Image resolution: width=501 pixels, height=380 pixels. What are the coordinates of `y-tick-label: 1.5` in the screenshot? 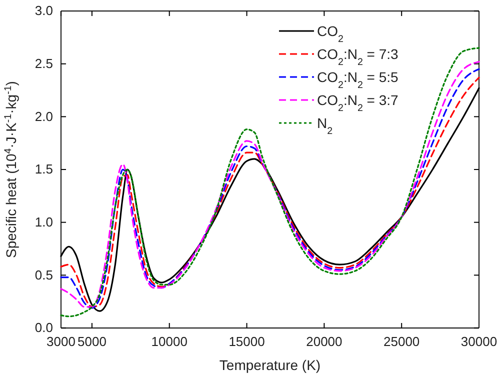 It's located at (43, 169).